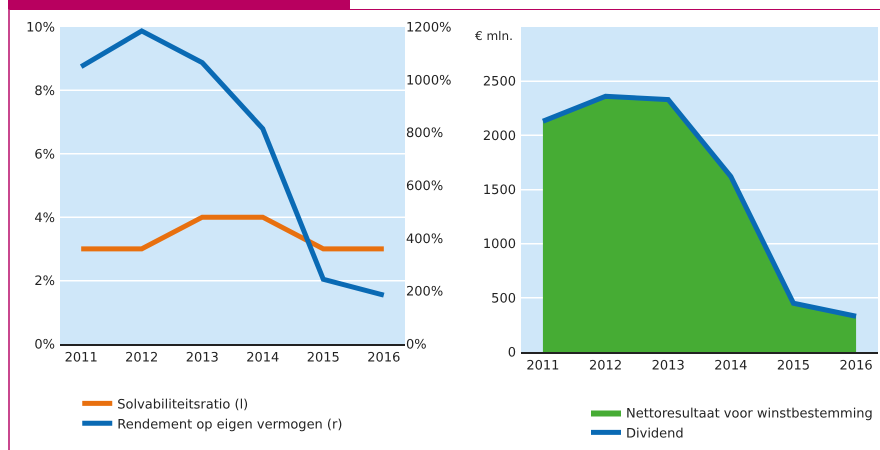 Image resolution: width=880 pixels, height=450 pixels. I want to click on y-tick-label: 0%, so click(44, 345).